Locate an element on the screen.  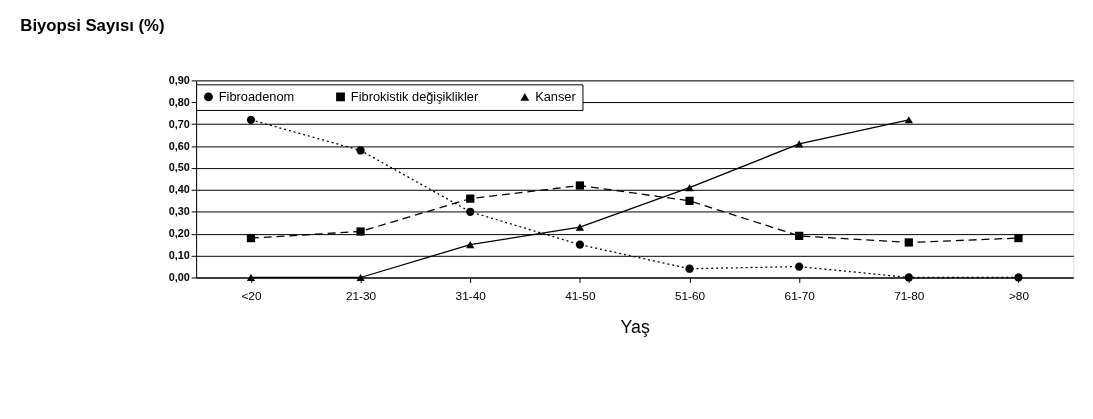
x-tick-label: 21-30 is located at coordinates (361, 295).